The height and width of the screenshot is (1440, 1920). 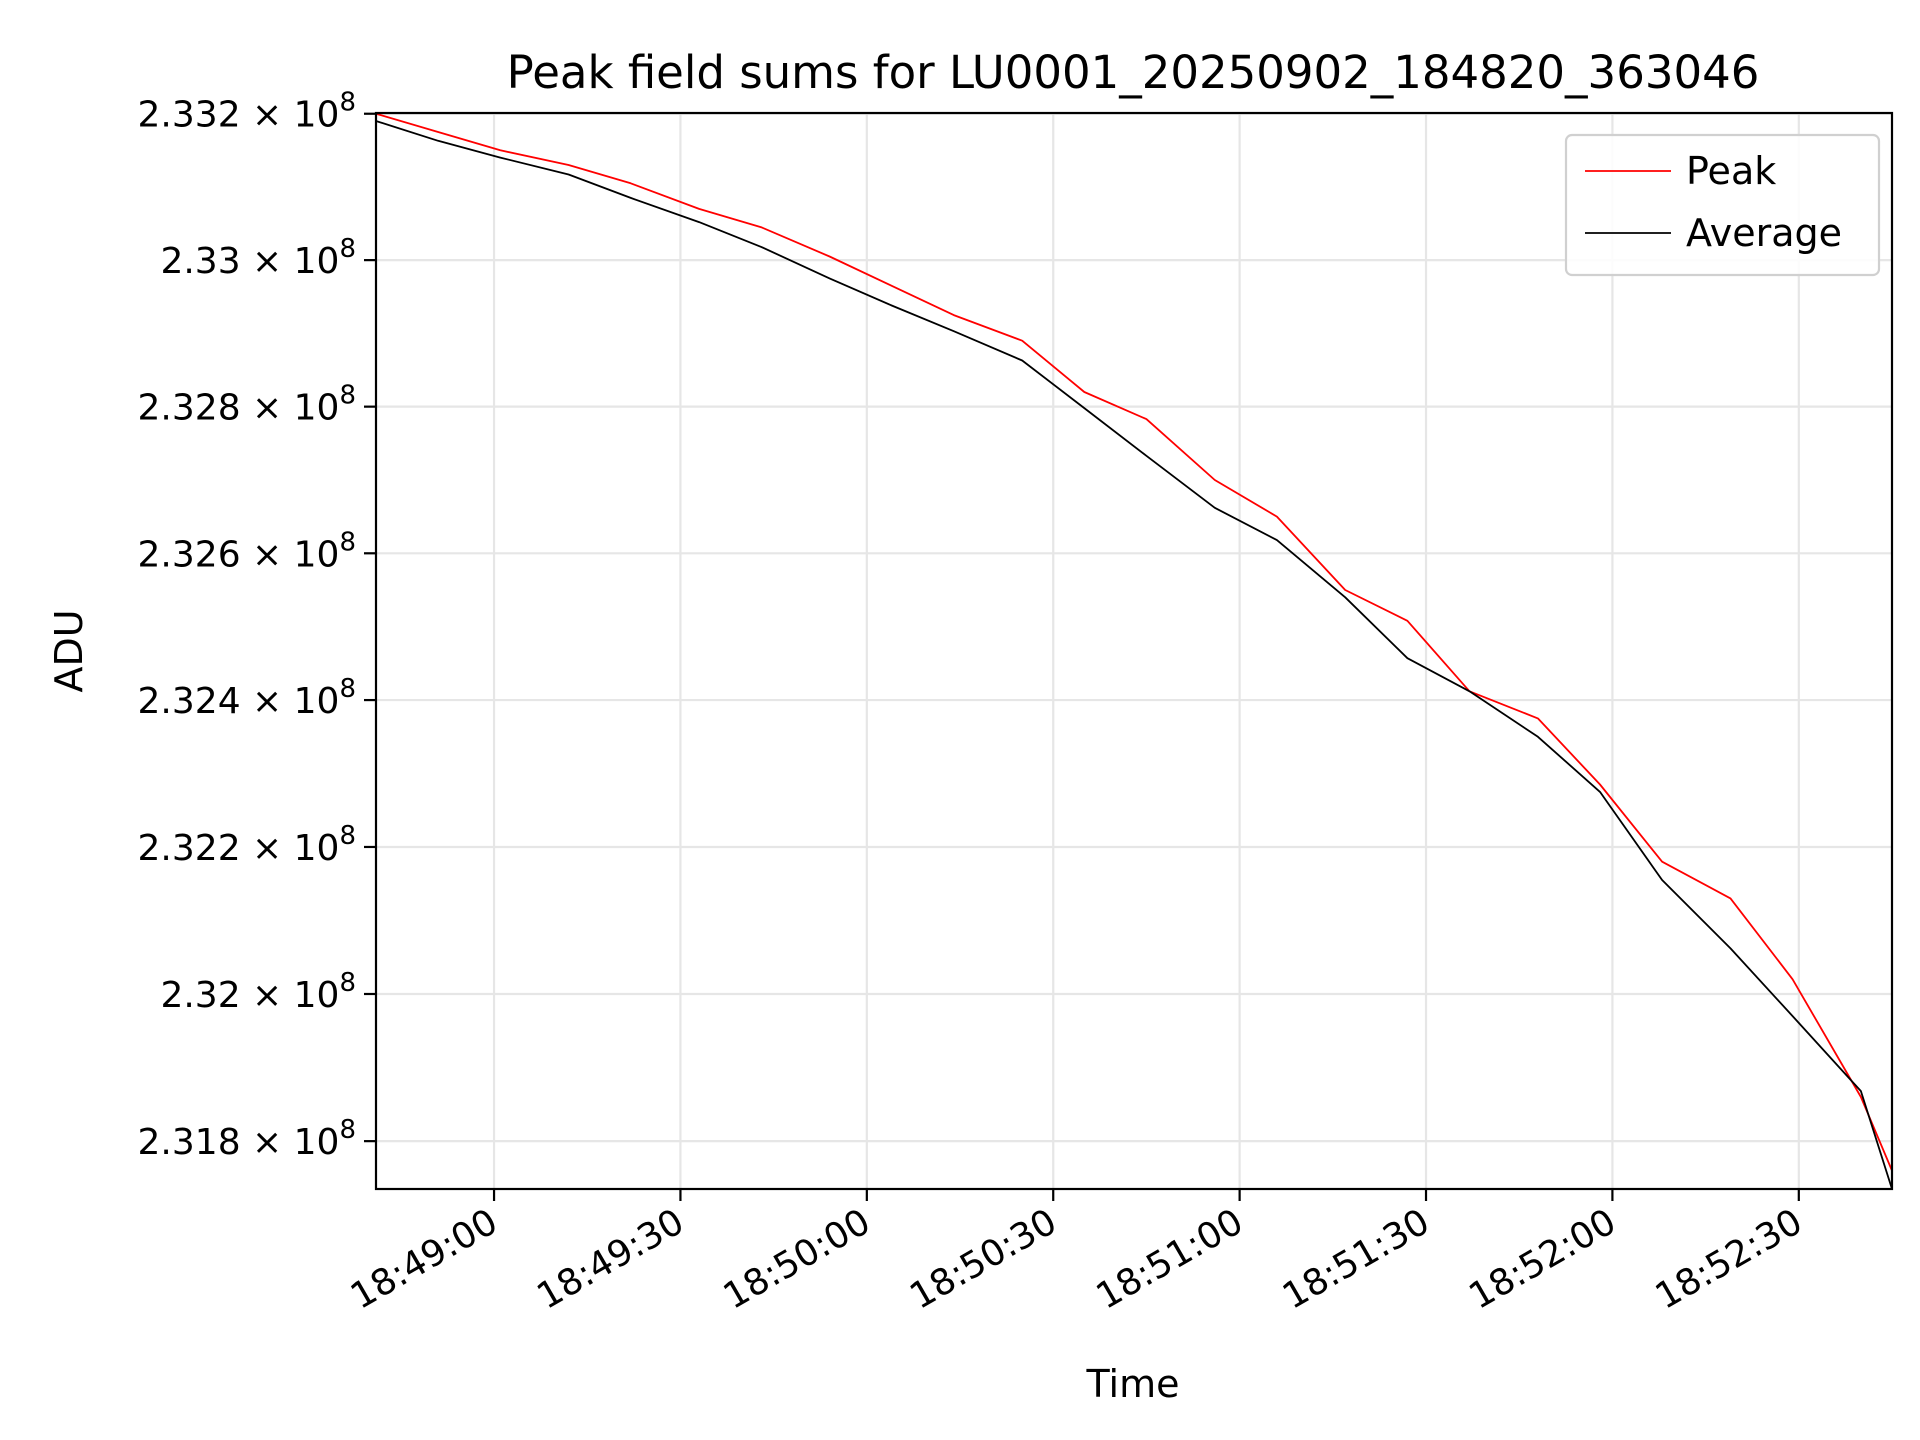 What do you see at coordinates (247, 845) in the screenshot?
I see `y-tick-label: 2.322 × 108` at bounding box center [247, 845].